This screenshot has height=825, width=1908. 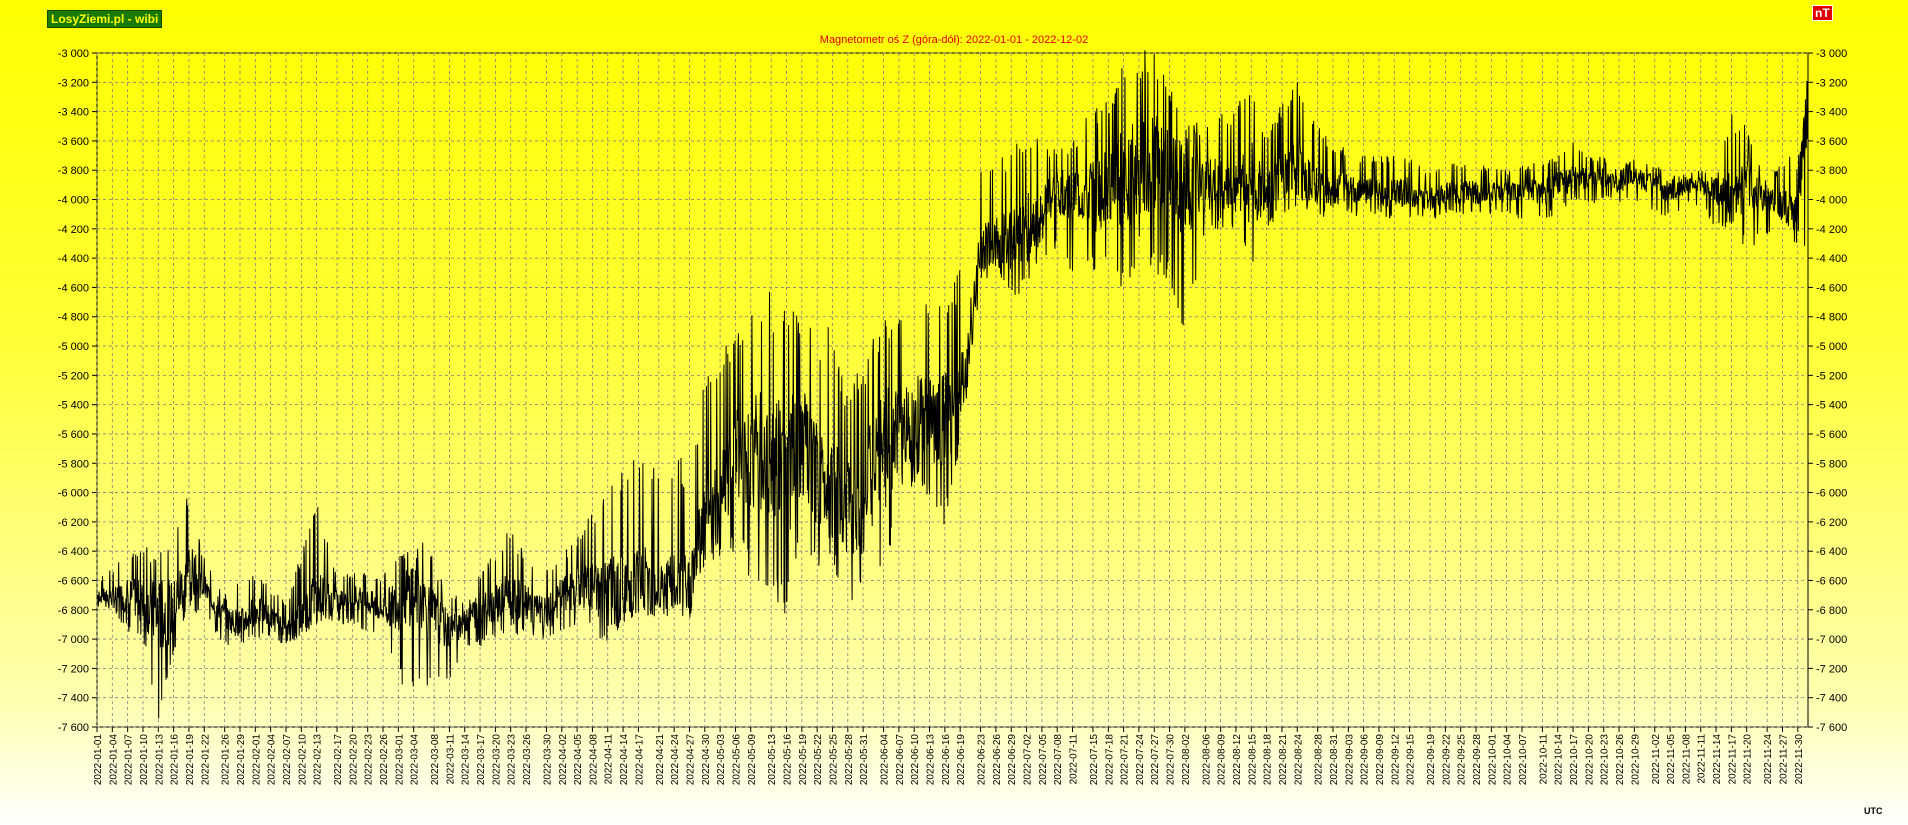 What do you see at coordinates (1831, 201) in the screenshot?
I see `y-tick-label-right: -4 000` at bounding box center [1831, 201].